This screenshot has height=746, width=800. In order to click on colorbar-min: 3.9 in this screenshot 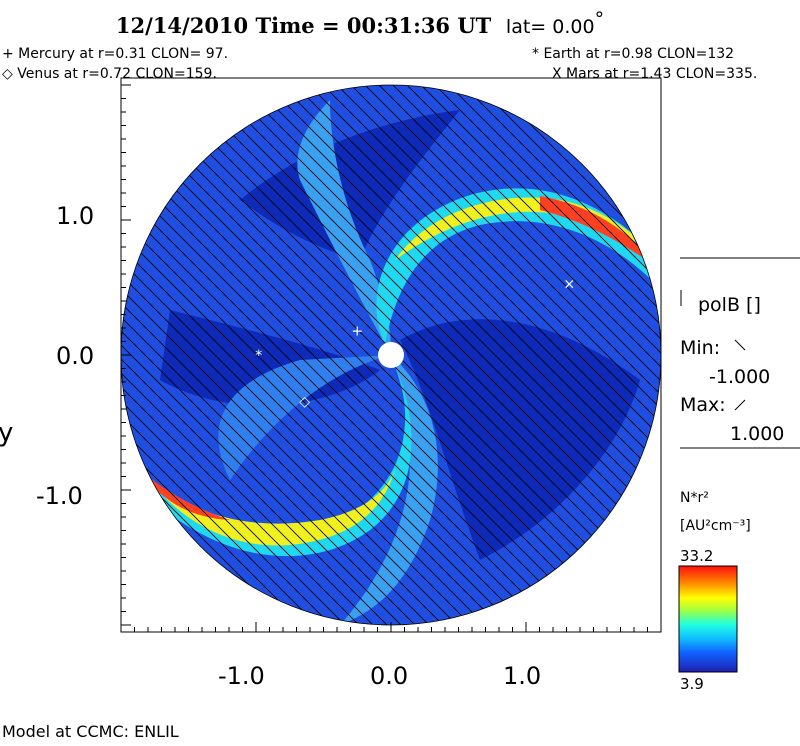, I will do `click(692, 684)`.